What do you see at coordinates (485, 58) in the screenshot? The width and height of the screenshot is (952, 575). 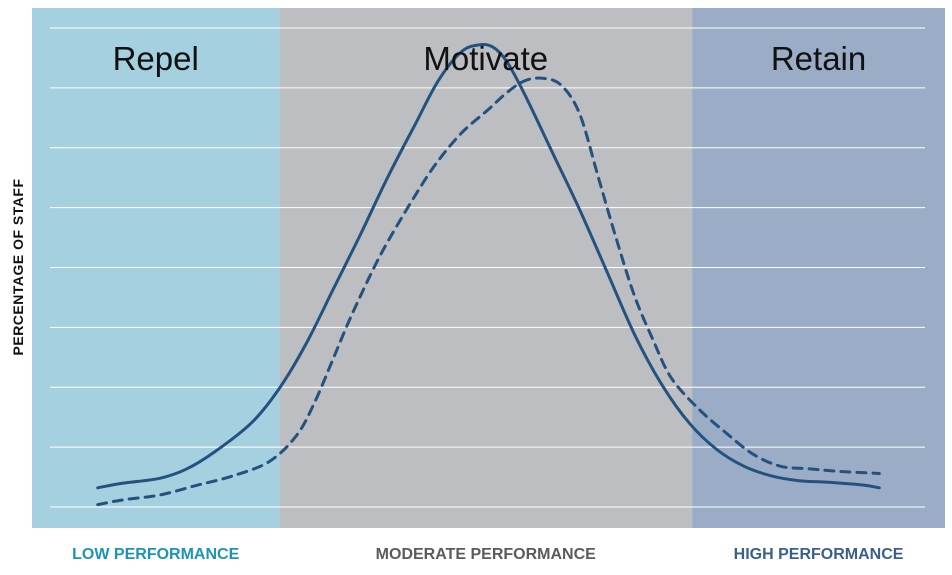 I see `zone-title-motivate: Motivate` at bounding box center [485, 58].